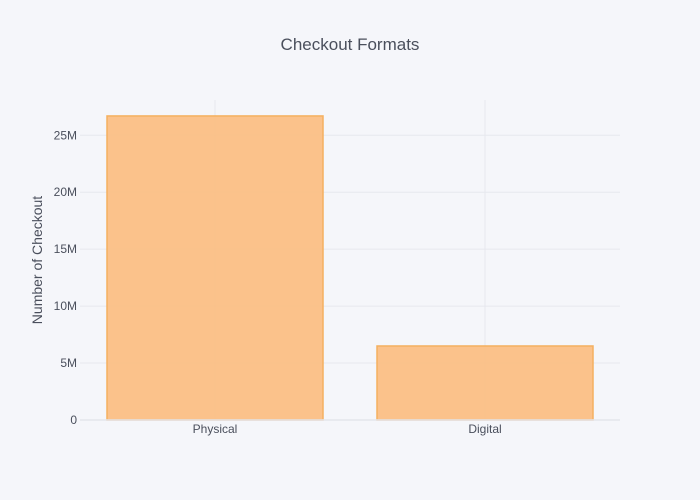  What do you see at coordinates (73, 420) in the screenshot?
I see `y-tick-label: 0` at bounding box center [73, 420].